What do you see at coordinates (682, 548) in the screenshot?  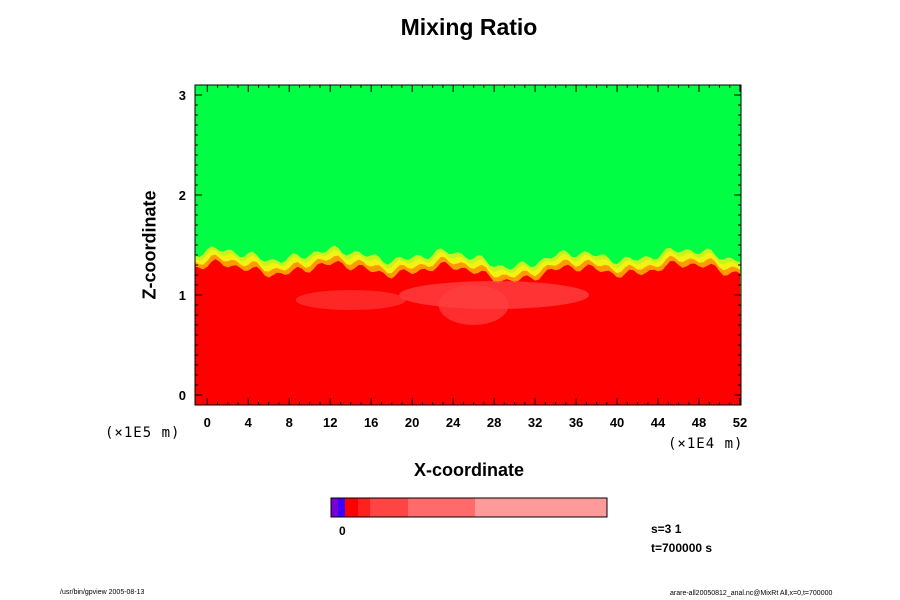 I see `annotation-t: t=700000 s` at bounding box center [682, 548].